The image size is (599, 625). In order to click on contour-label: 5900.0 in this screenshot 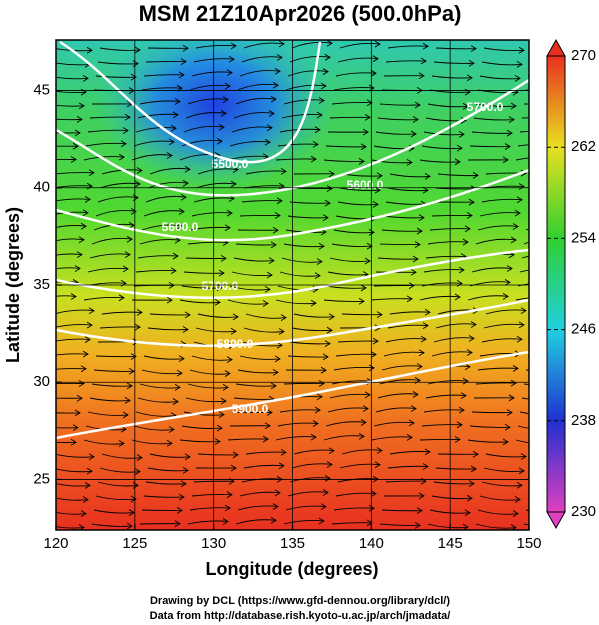, I will do `click(250, 409)`.